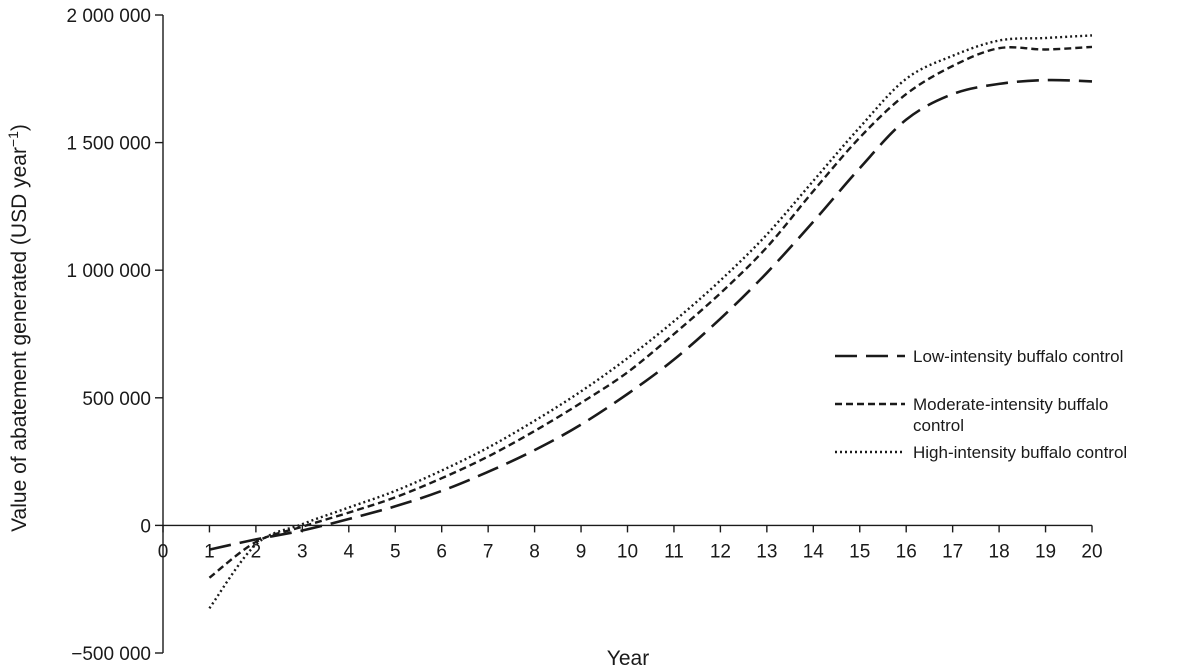 The width and height of the screenshot is (1191, 668). What do you see at coordinates (116, 399) in the screenshot?
I see `y-tick-label: 500 000` at bounding box center [116, 399].